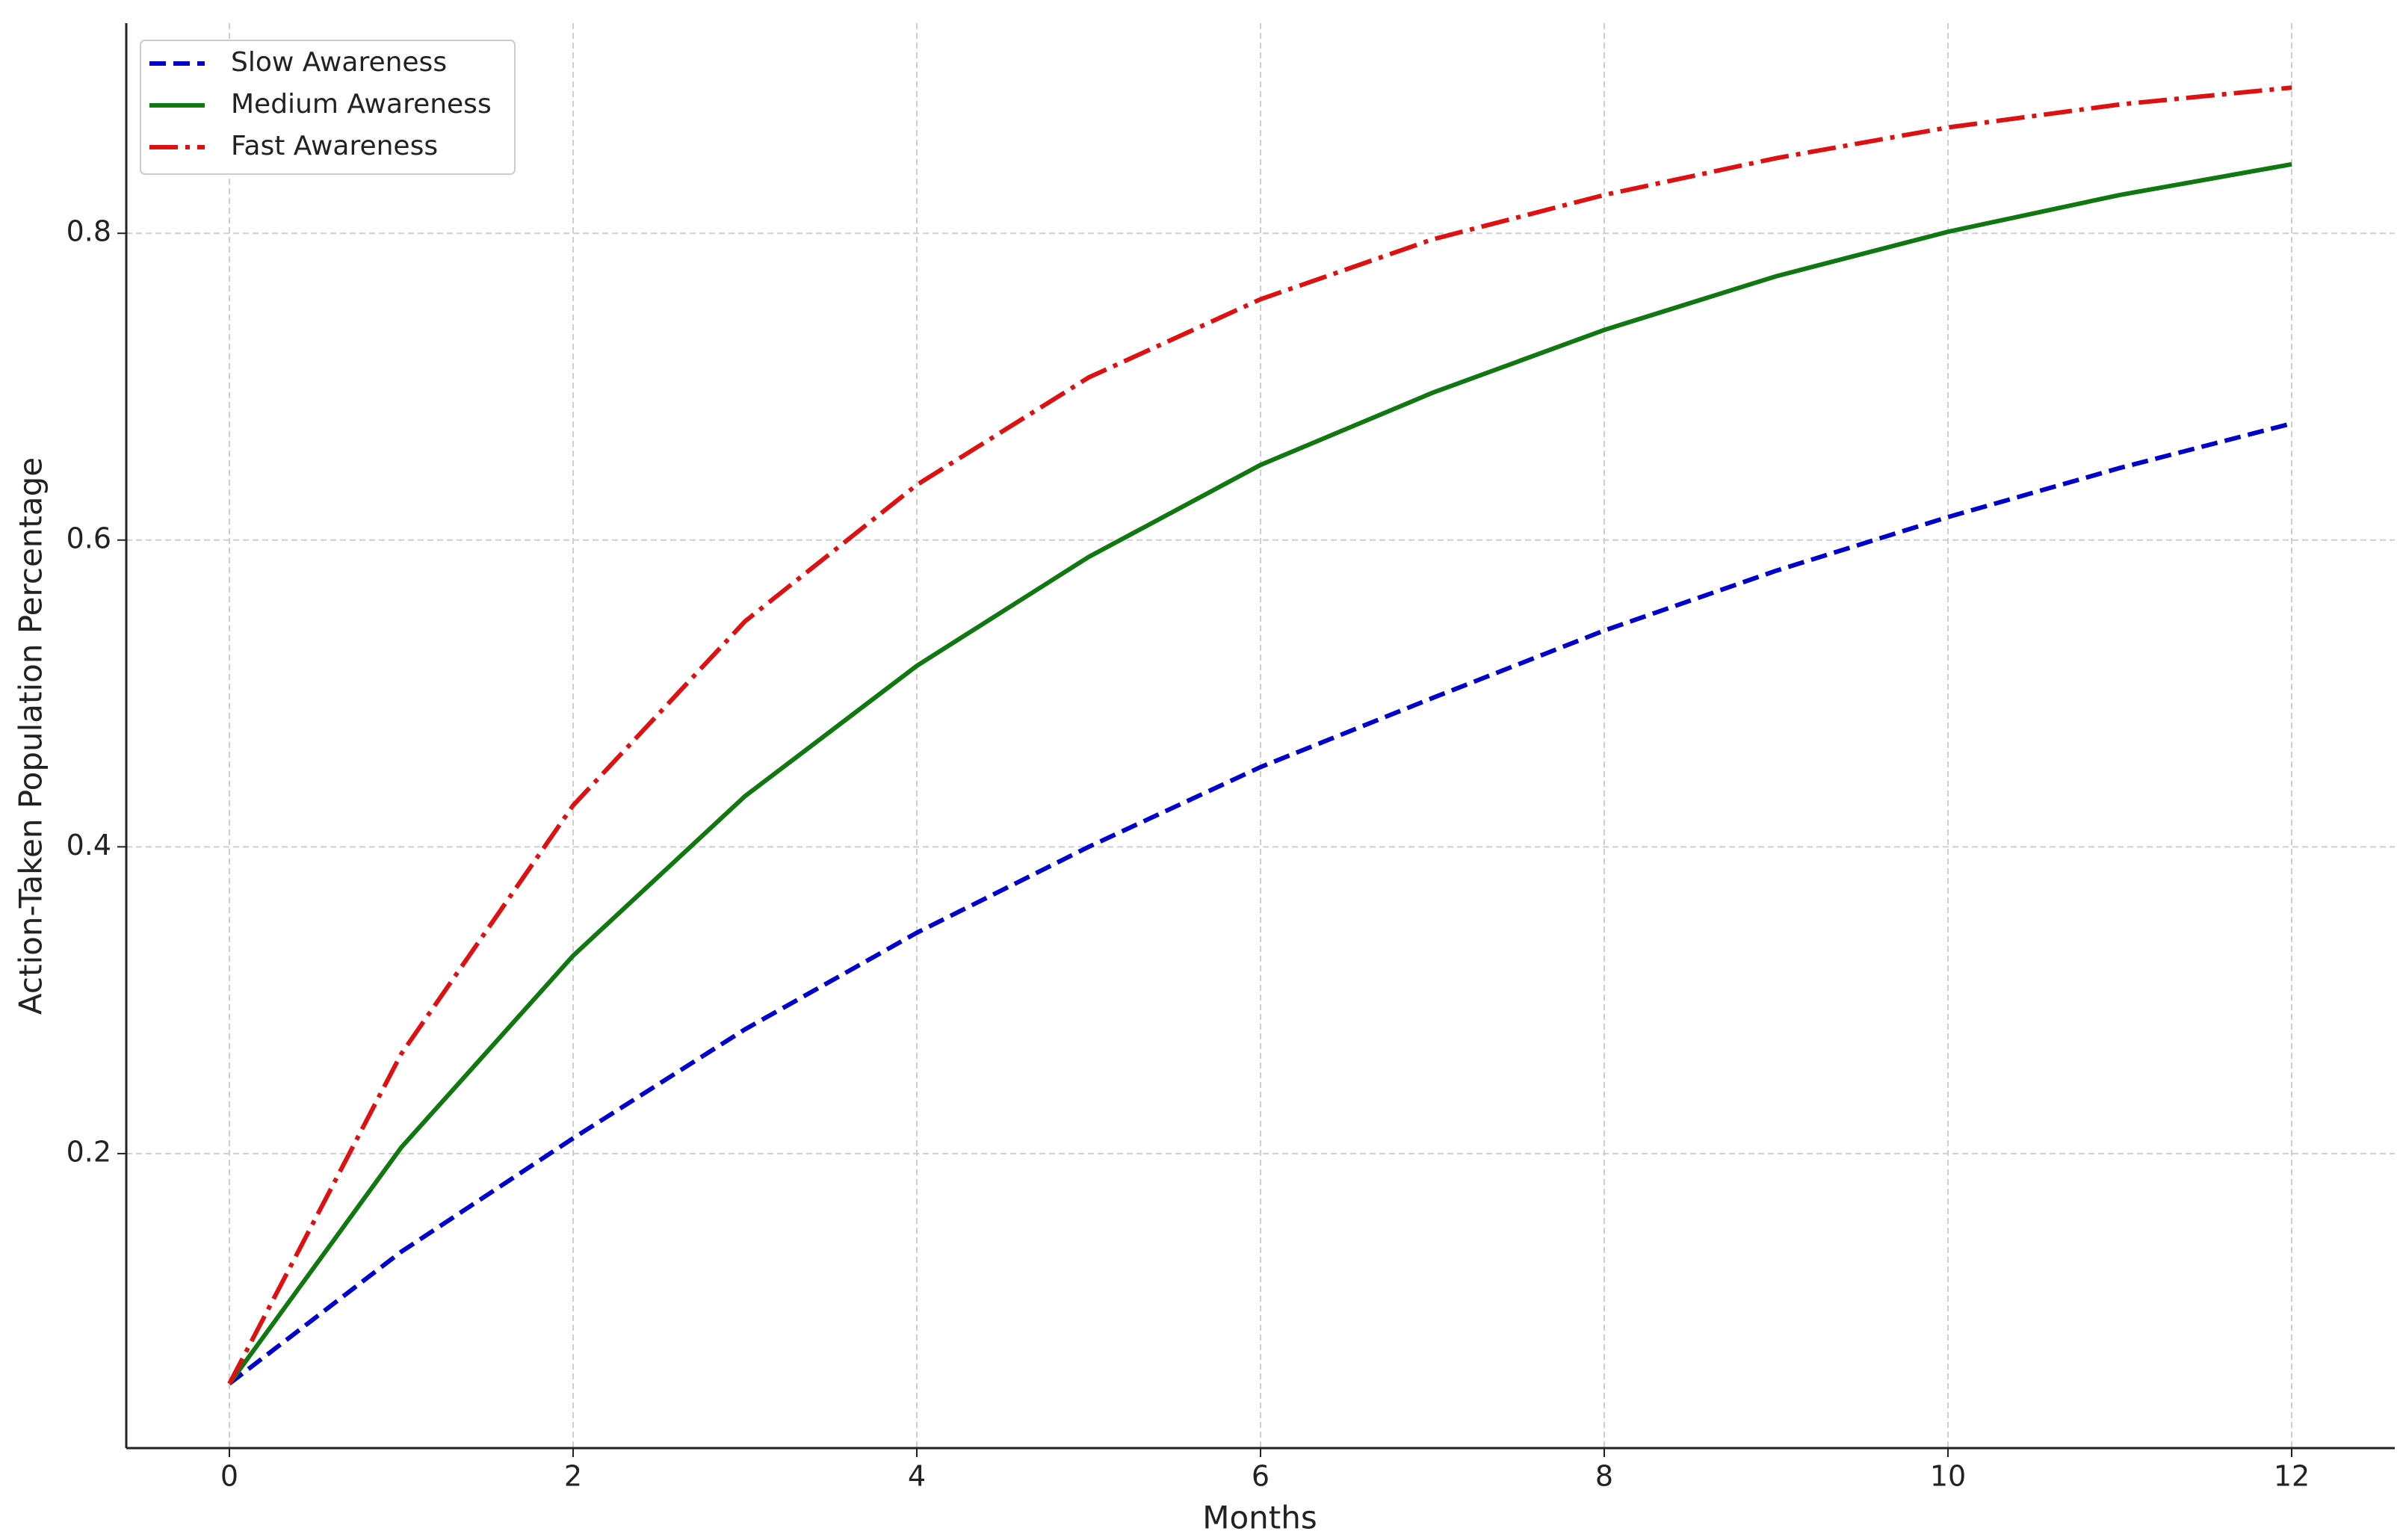 The height and width of the screenshot is (1540, 2406). What do you see at coordinates (334, 146) in the screenshot?
I see `legend-label: Fast Awareness` at bounding box center [334, 146].